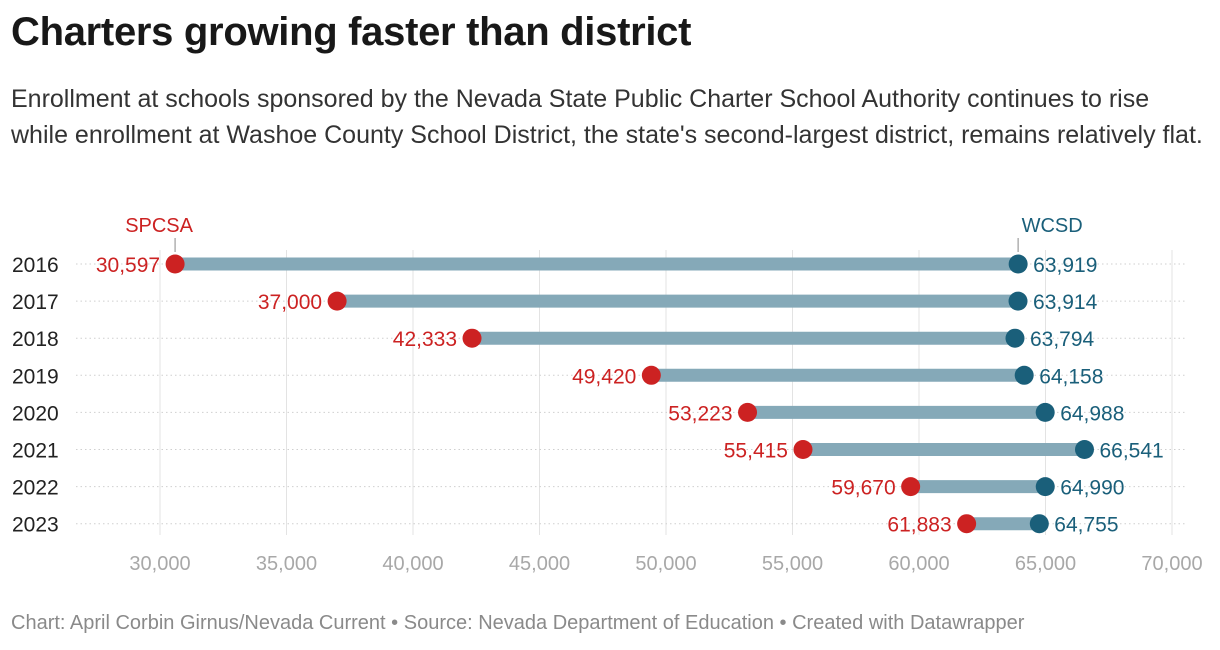 This screenshot has width=1220, height=650. I want to click on wcsd-value-label: 64,158, so click(1071, 376).